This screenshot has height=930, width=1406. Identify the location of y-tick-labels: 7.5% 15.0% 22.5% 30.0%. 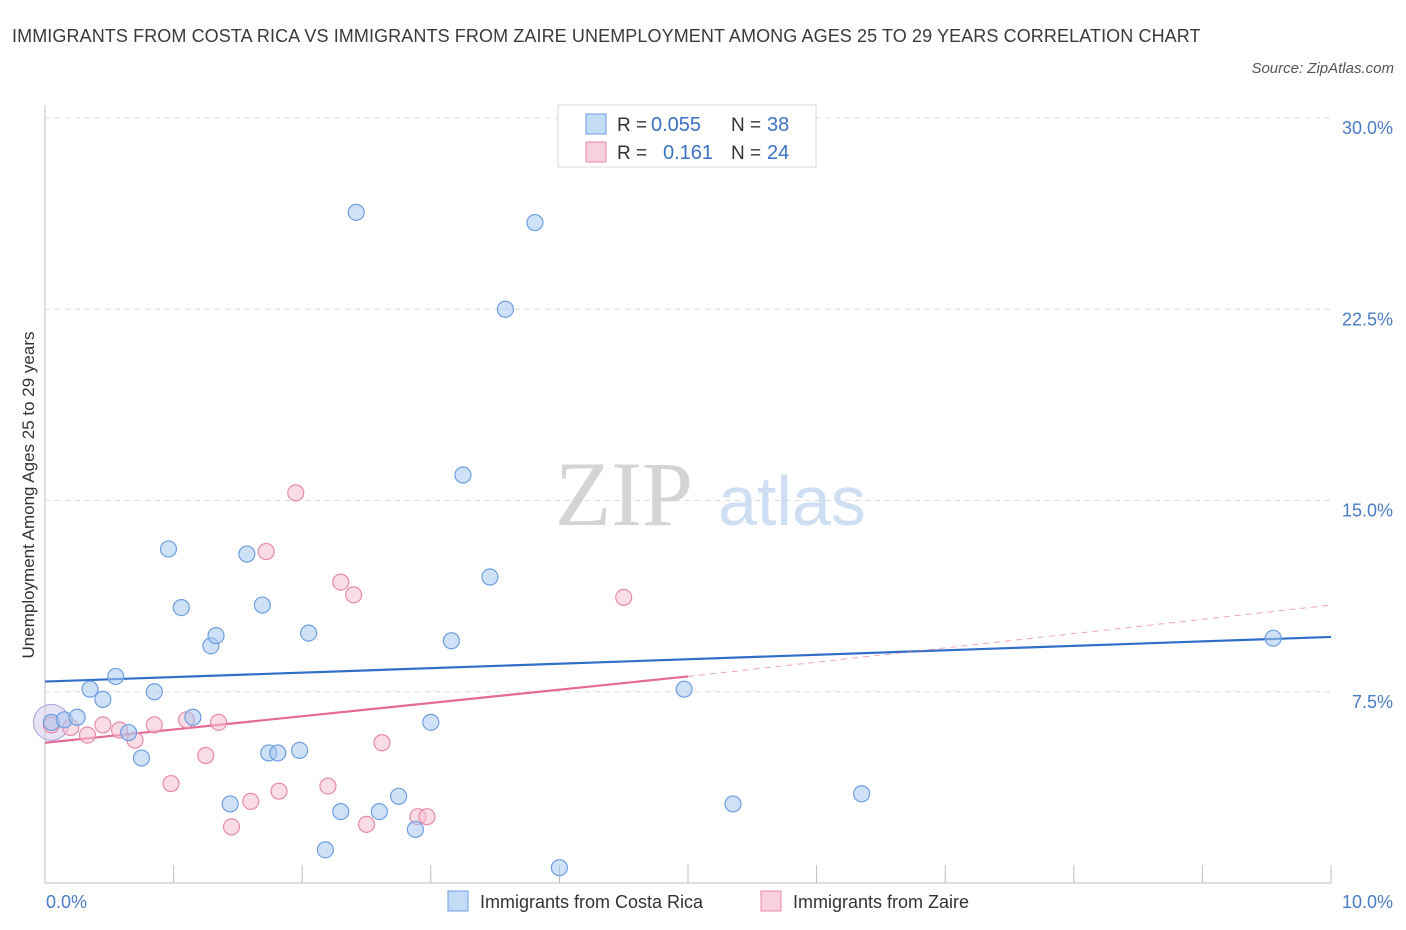
(1367, 415).